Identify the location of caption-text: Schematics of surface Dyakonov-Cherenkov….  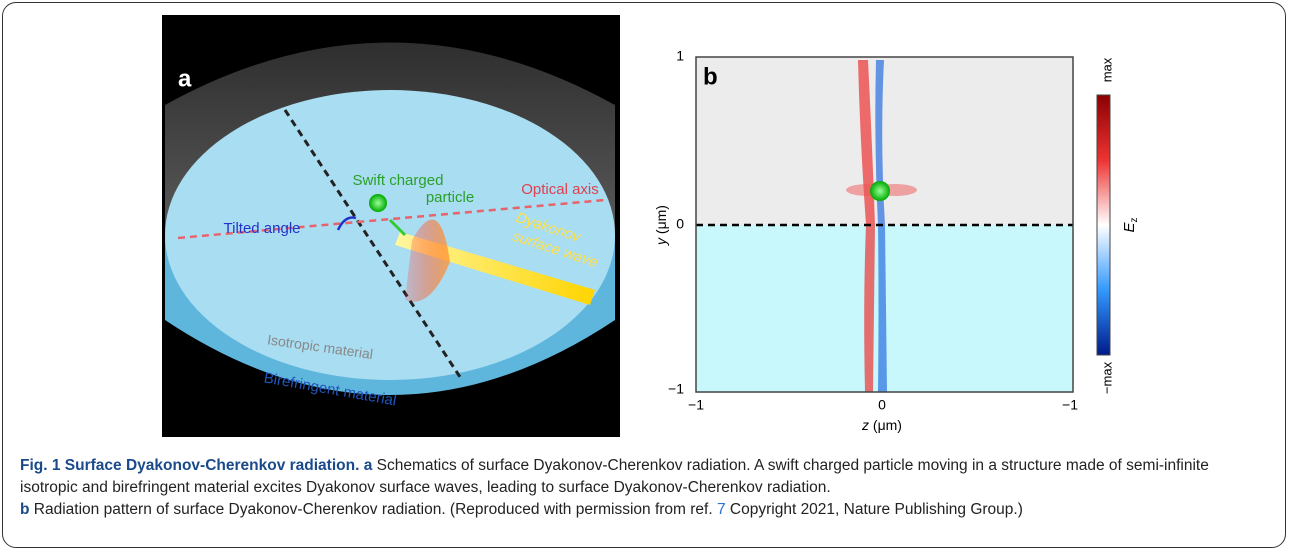
(614, 476).